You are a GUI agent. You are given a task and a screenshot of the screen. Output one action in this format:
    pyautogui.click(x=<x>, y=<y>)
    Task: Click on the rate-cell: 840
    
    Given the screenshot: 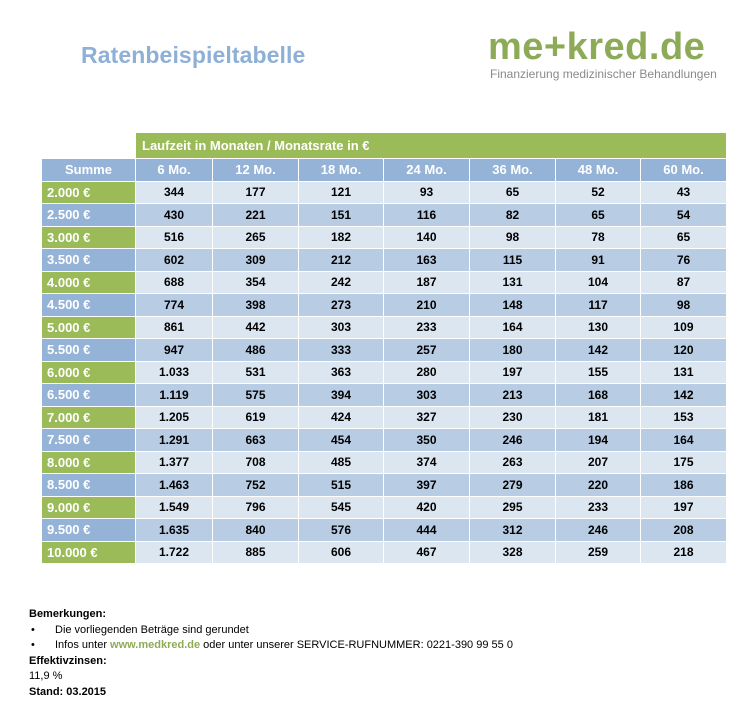 What is the action you would take?
    pyautogui.click(x=255, y=530)
    